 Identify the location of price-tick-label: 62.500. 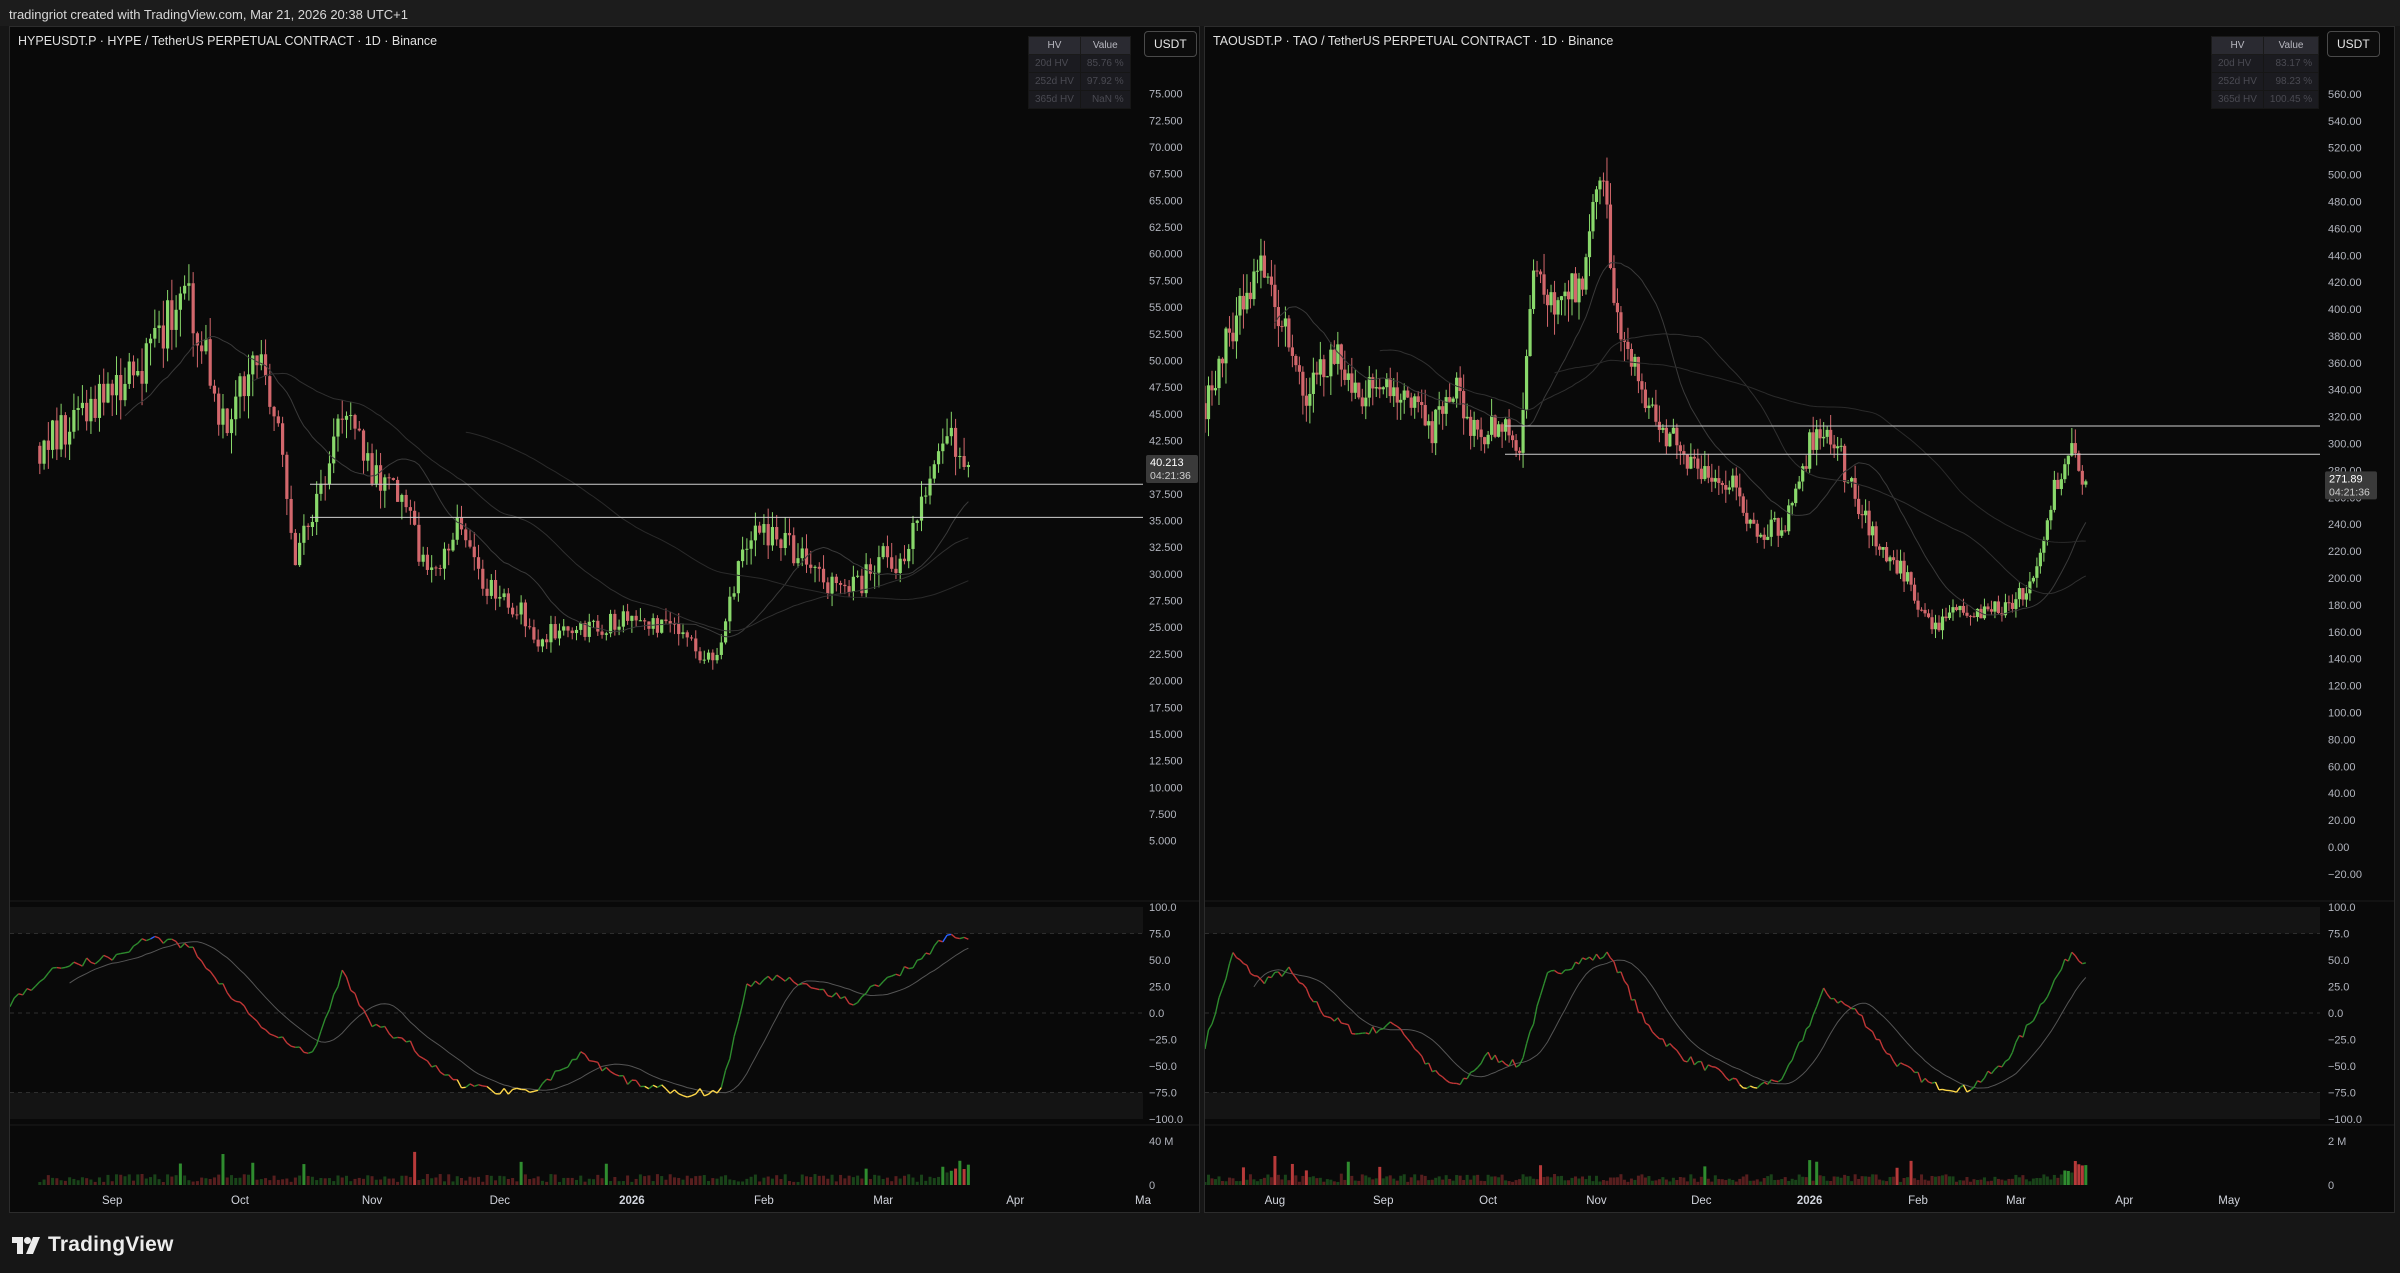
(1166, 228).